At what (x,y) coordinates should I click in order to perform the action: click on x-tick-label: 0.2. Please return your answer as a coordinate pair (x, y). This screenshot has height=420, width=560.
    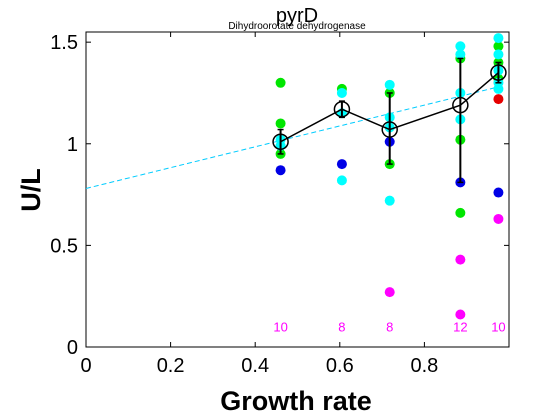
    Looking at the image, I should click on (171, 366).